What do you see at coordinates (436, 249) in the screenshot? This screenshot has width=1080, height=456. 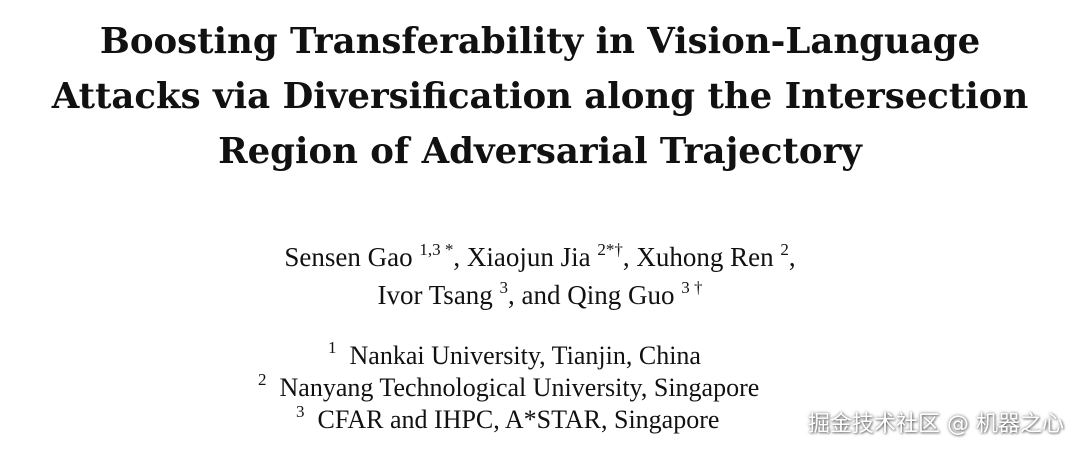 I see `author-affiliation-mark: 1,3 *` at bounding box center [436, 249].